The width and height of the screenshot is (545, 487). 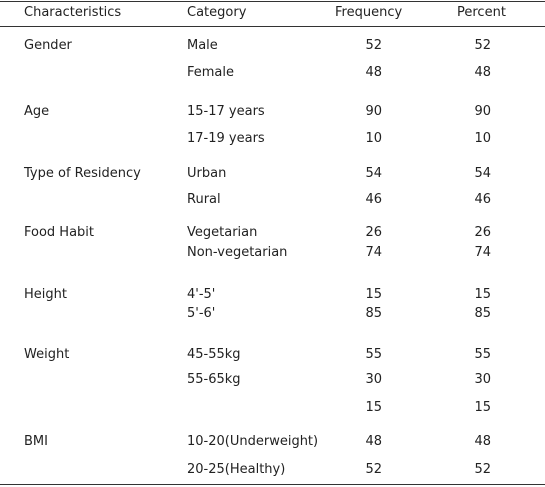 What do you see at coordinates (211, 72) in the screenshot?
I see `category: Female` at bounding box center [211, 72].